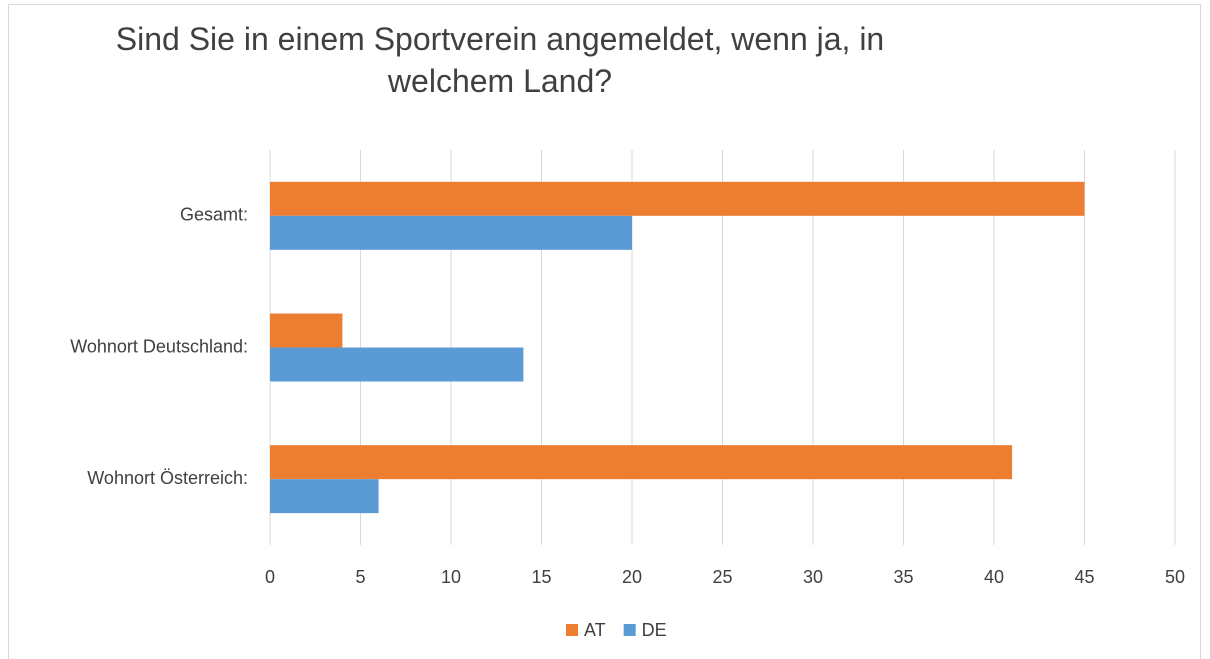  Describe the element at coordinates (360, 577) in the screenshot. I see `x-tick-label: 5` at that location.